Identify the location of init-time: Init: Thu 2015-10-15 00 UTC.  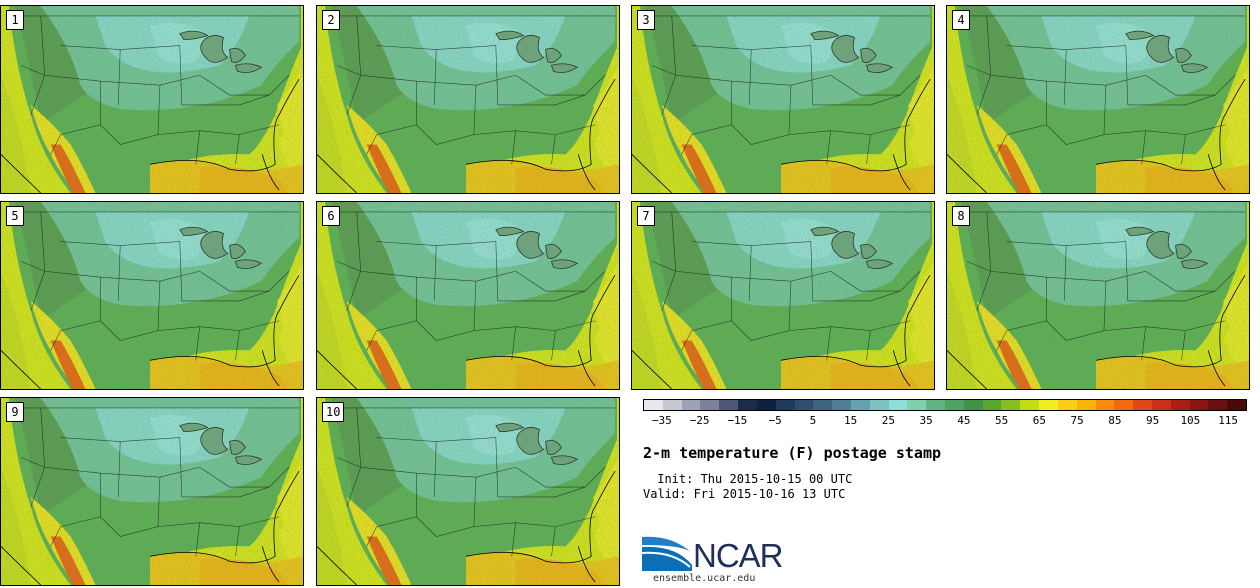
(751, 479).